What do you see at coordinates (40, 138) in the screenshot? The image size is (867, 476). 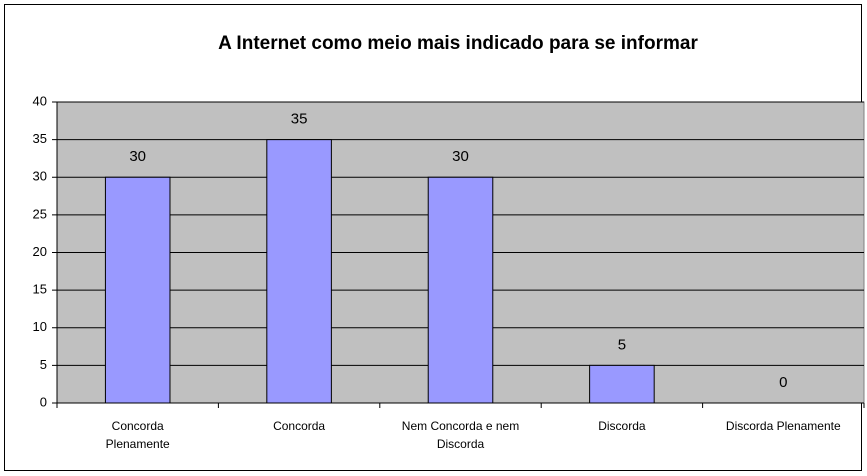 I see `y-tick-label: 35` at bounding box center [40, 138].